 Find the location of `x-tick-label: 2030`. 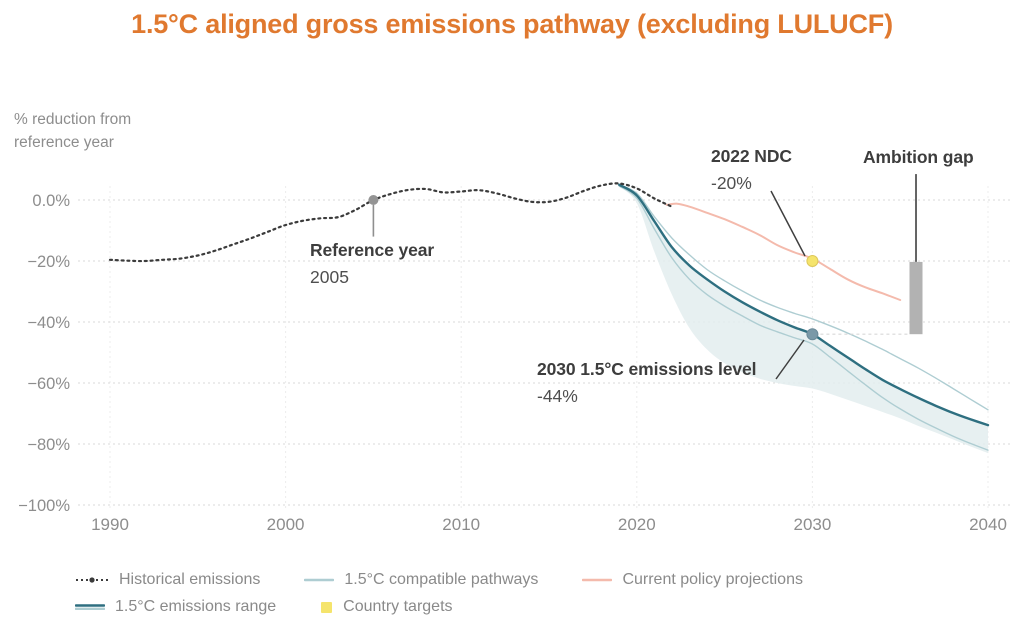

x-tick-label: 2030 is located at coordinates (812, 524).